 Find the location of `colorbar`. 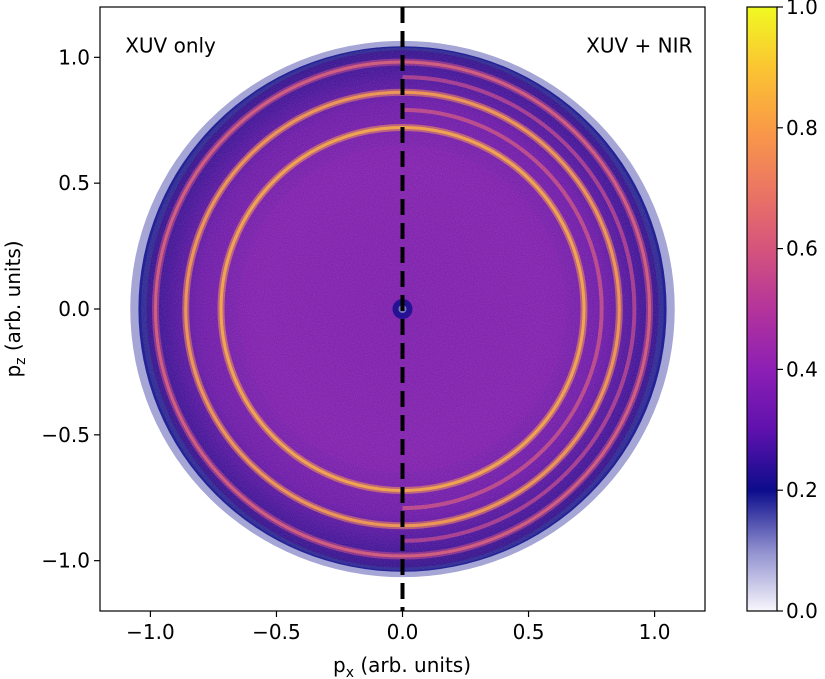

colorbar is located at coordinates (762, 309).